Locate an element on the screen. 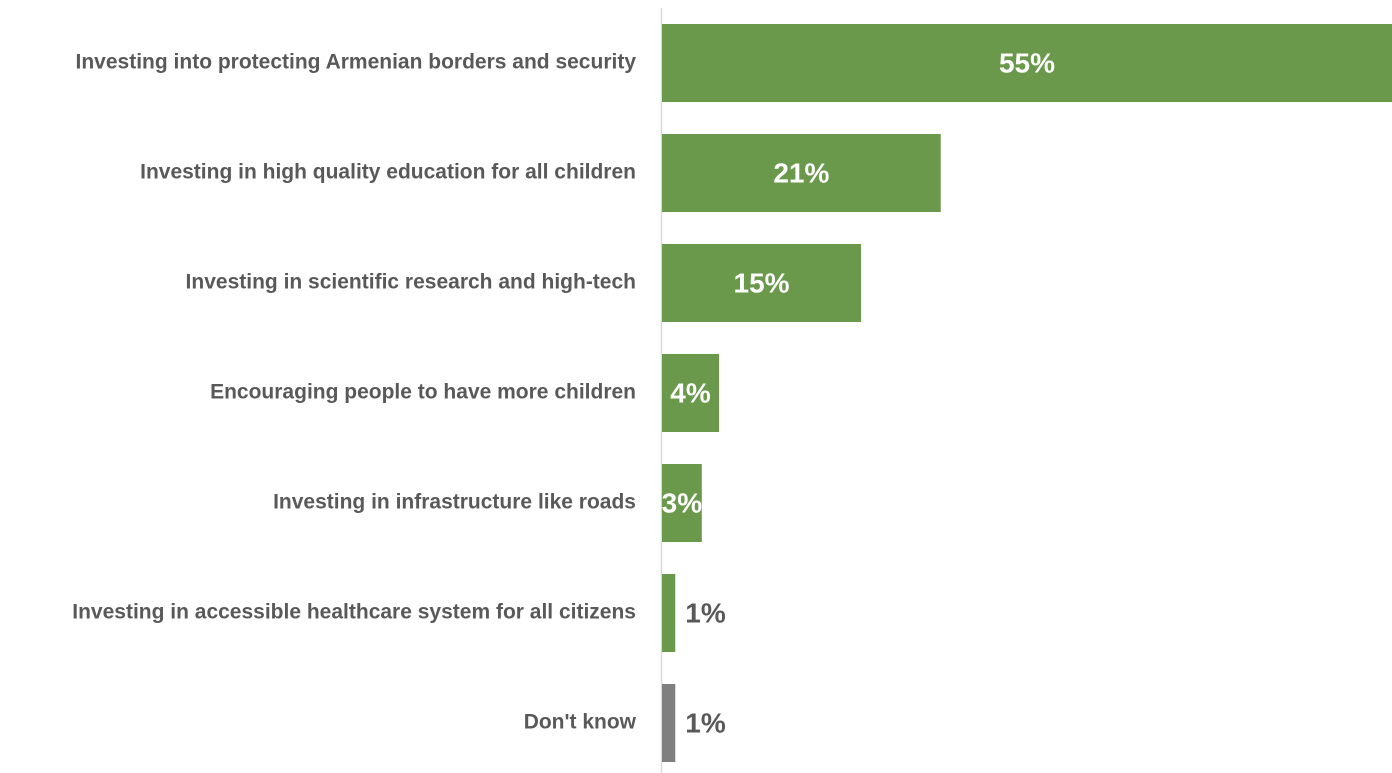  value-label-2: 21% is located at coordinates (801, 172).